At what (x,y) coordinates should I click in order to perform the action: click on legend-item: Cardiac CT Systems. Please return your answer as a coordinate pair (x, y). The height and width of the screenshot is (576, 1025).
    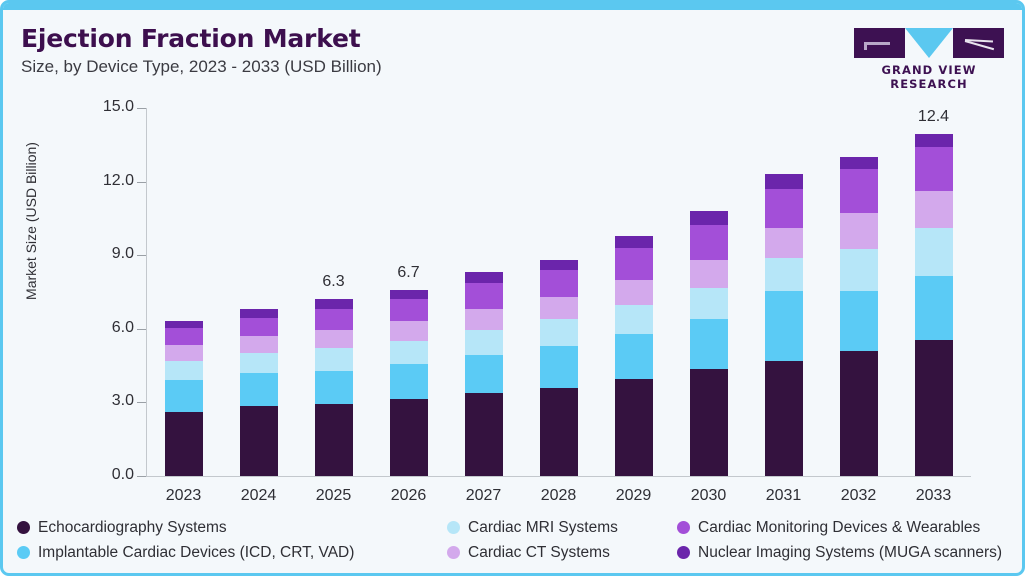
    Looking at the image, I should click on (562, 553).